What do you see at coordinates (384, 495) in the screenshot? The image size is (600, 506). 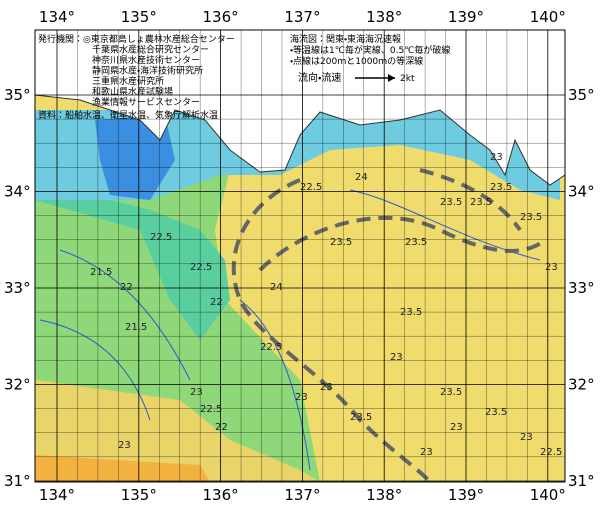 I see `lon-label-bottom: 138°` at bounding box center [384, 495].